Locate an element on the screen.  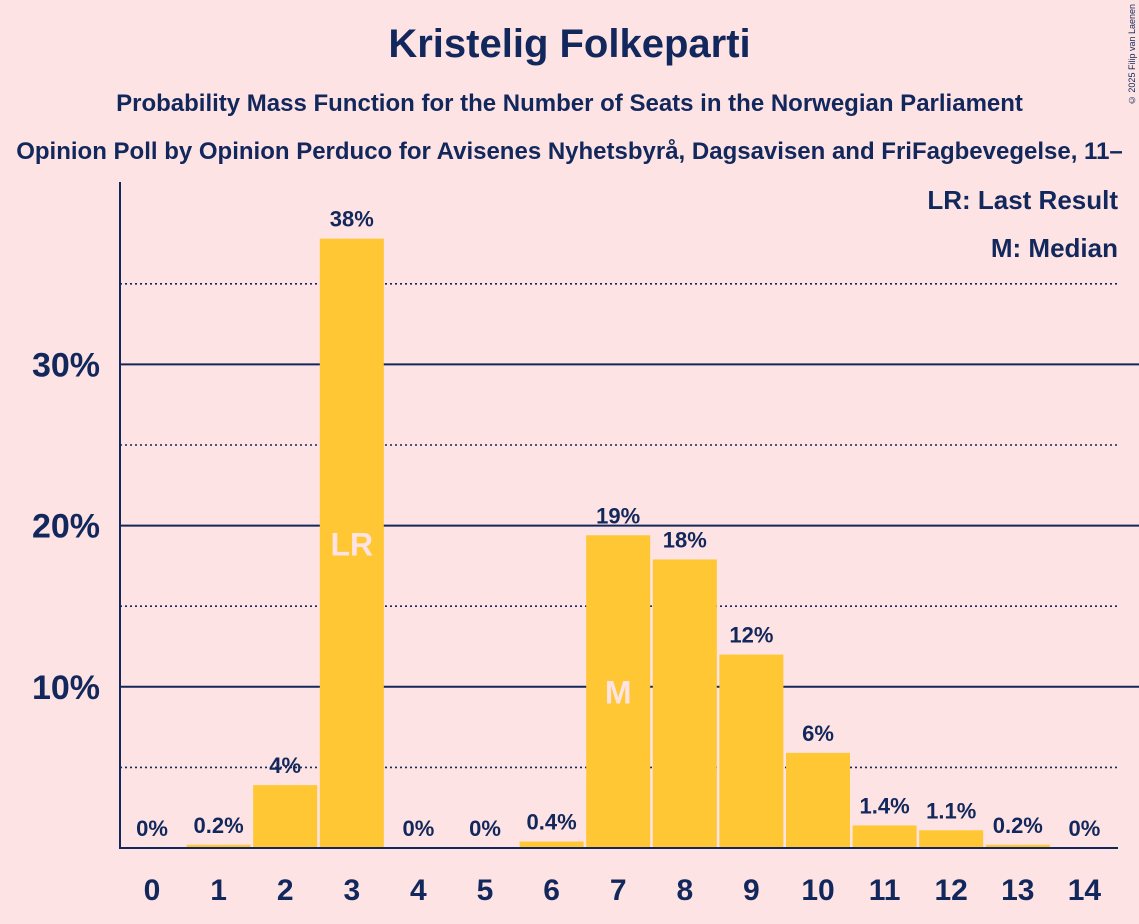
bar-value-label: 19% is located at coordinates (618, 515).